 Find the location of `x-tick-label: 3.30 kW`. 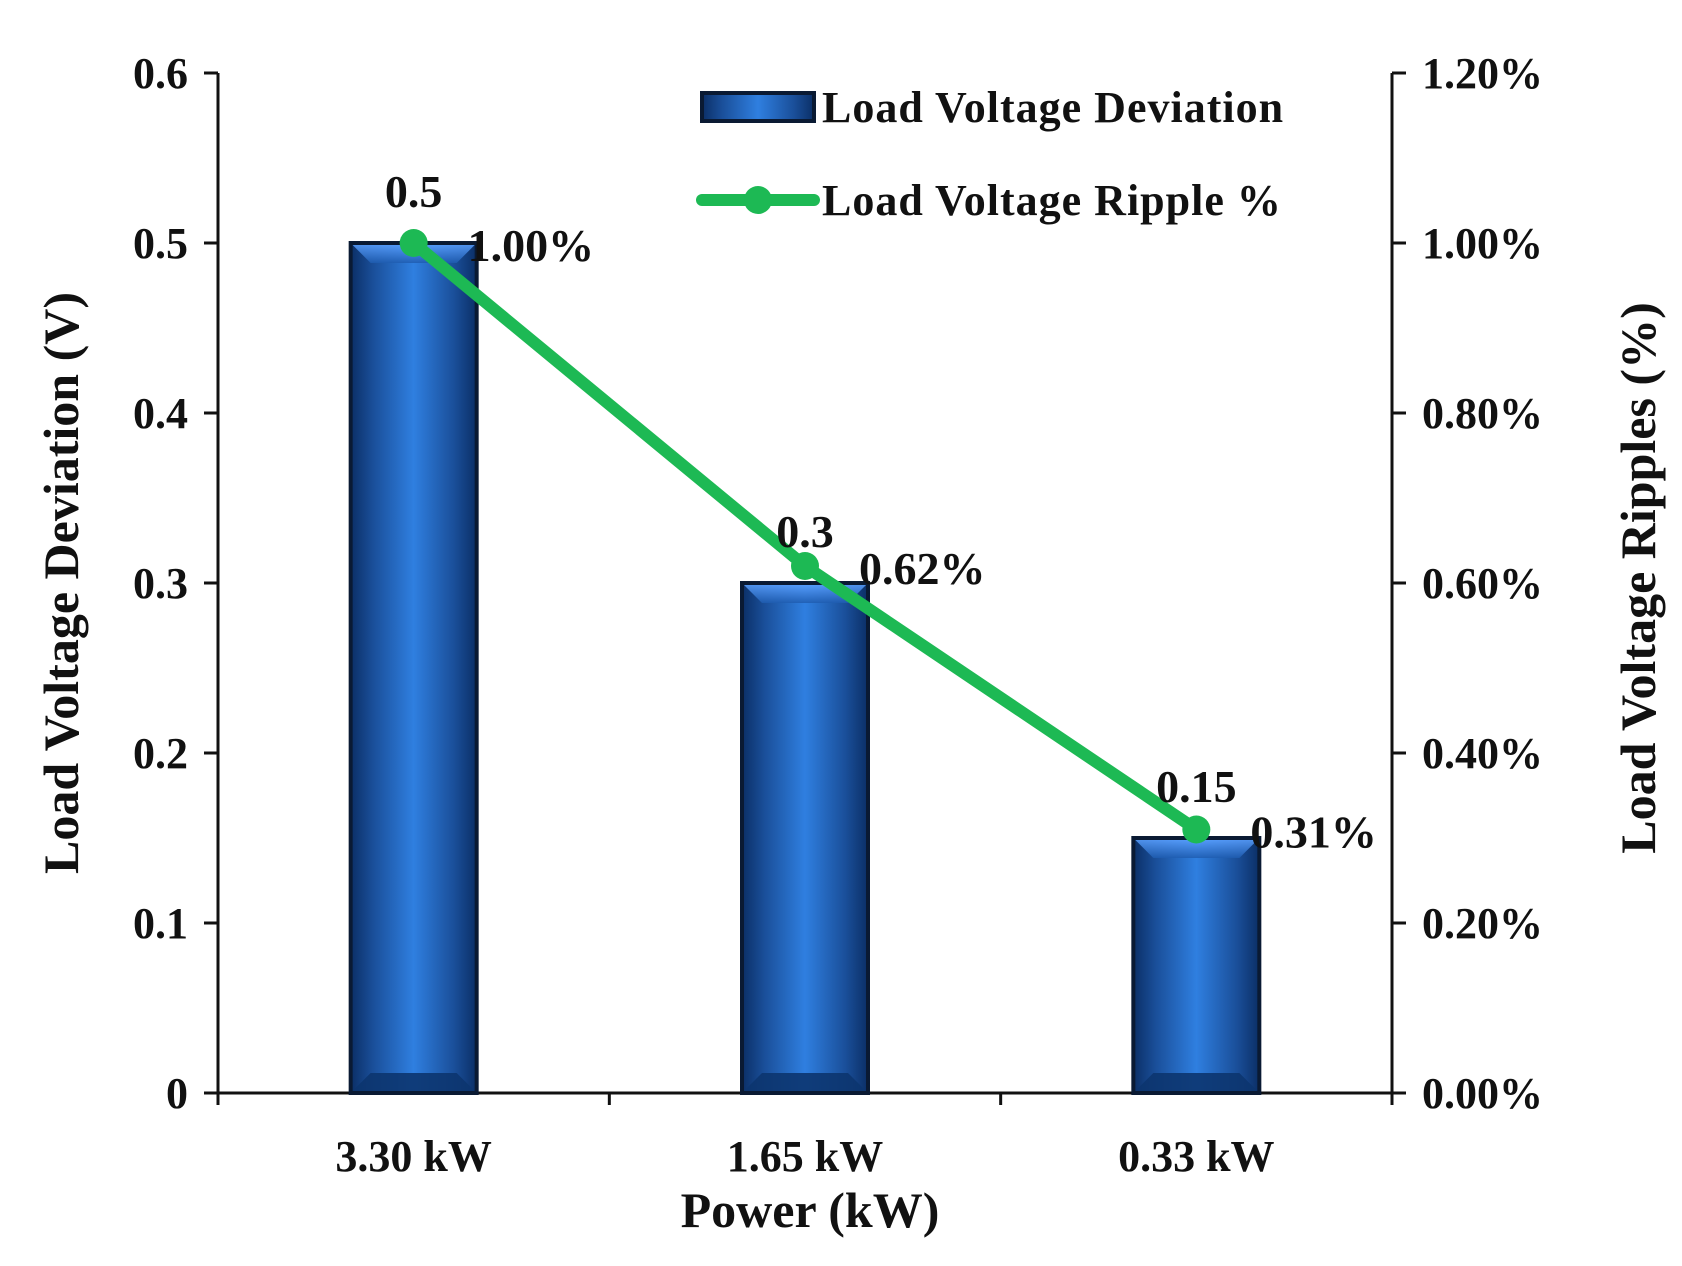

x-tick-label: 3.30 kW is located at coordinates (413, 1156).